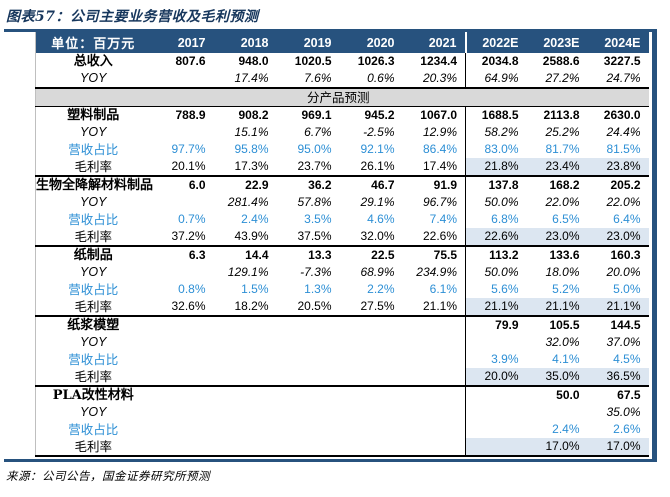  I want to click on table-cell: 1026.3, so click(376, 61).